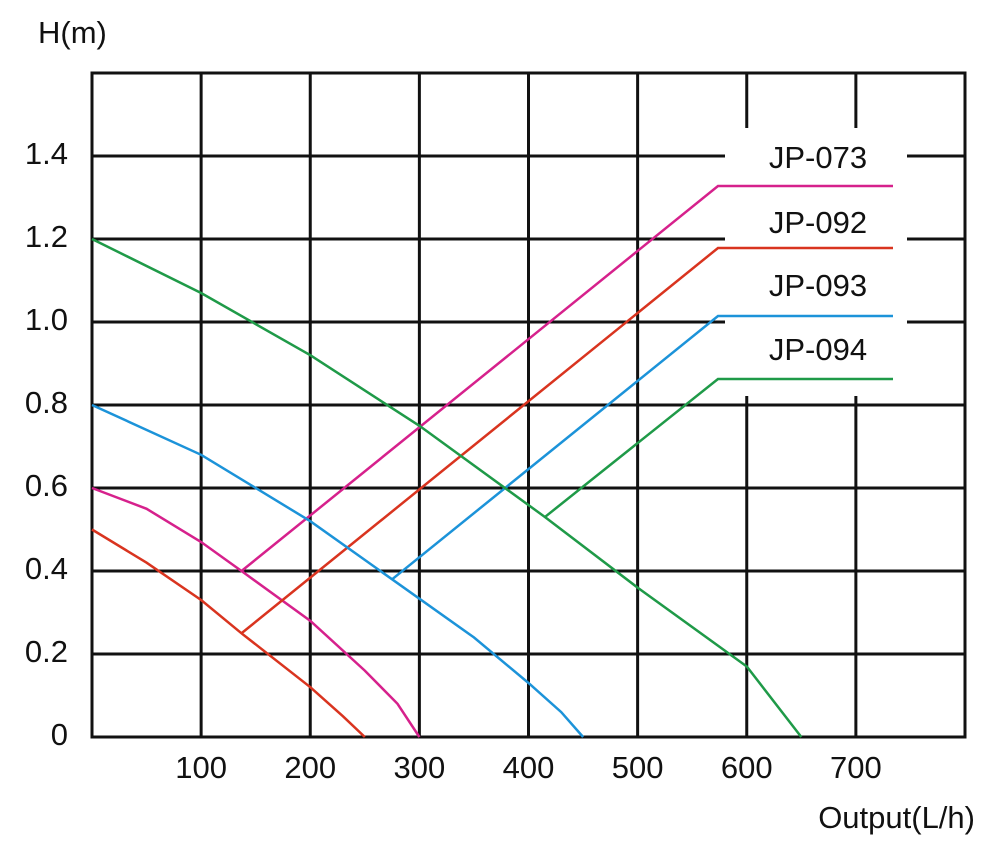 This screenshot has height=850, width=1000. What do you see at coordinates (818, 349) in the screenshot?
I see `legend-label: JP-094` at bounding box center [818, 349].